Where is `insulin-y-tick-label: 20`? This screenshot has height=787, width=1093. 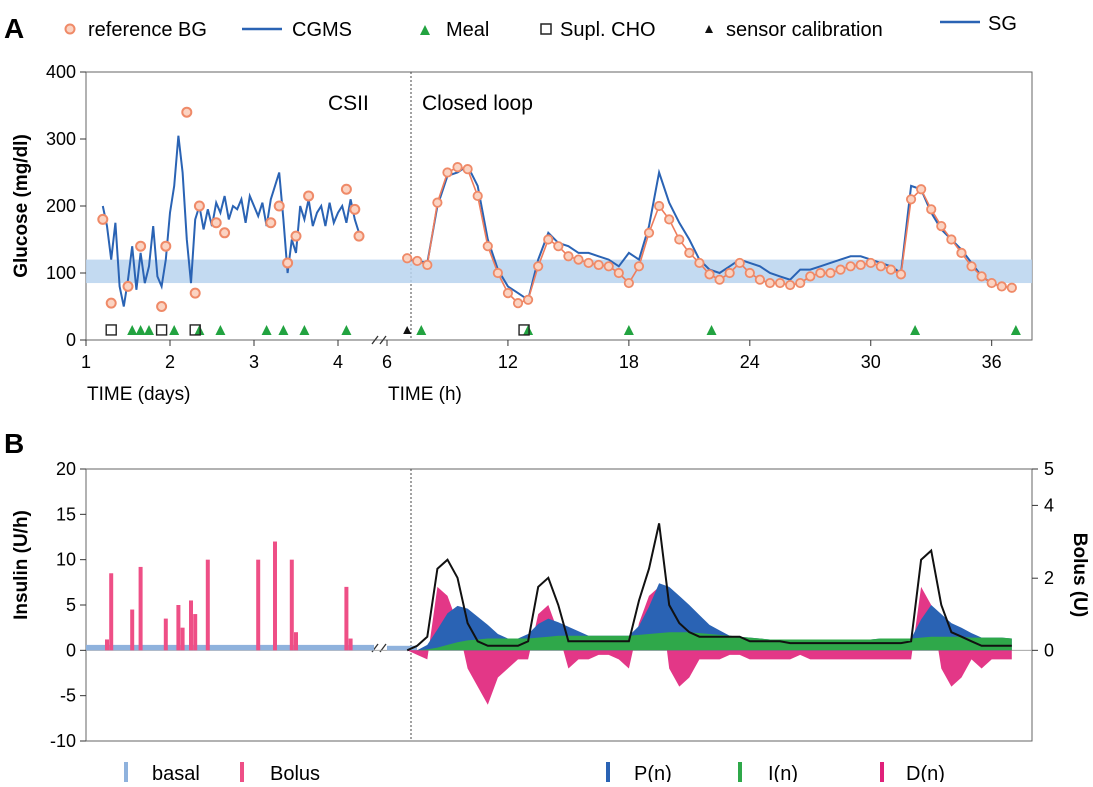
insulin-y-tick-label: 20 is located at coordinates (66, 469).